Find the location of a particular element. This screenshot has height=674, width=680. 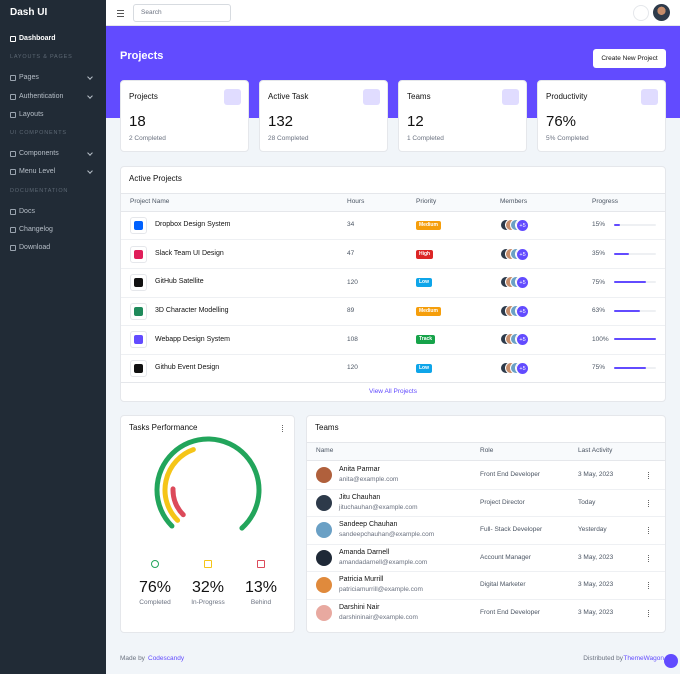

notification-bell is located at coordinates (641, 13).